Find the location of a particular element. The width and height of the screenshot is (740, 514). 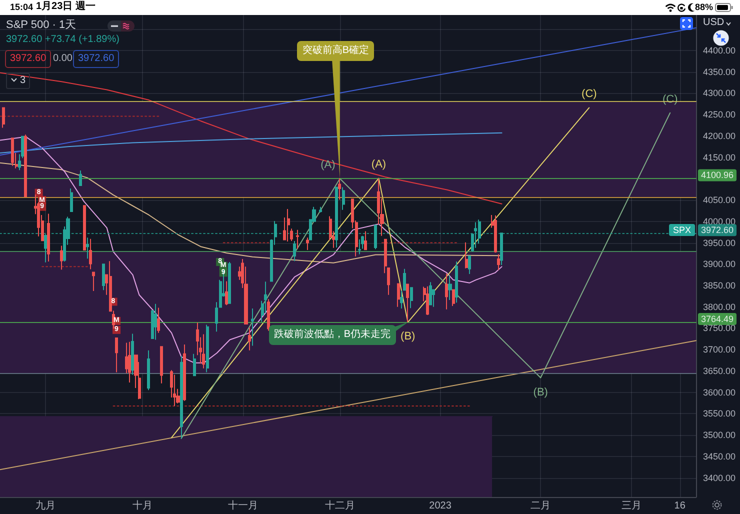

ref-line-label: 3764.49 is located at coordinates (717, 319).